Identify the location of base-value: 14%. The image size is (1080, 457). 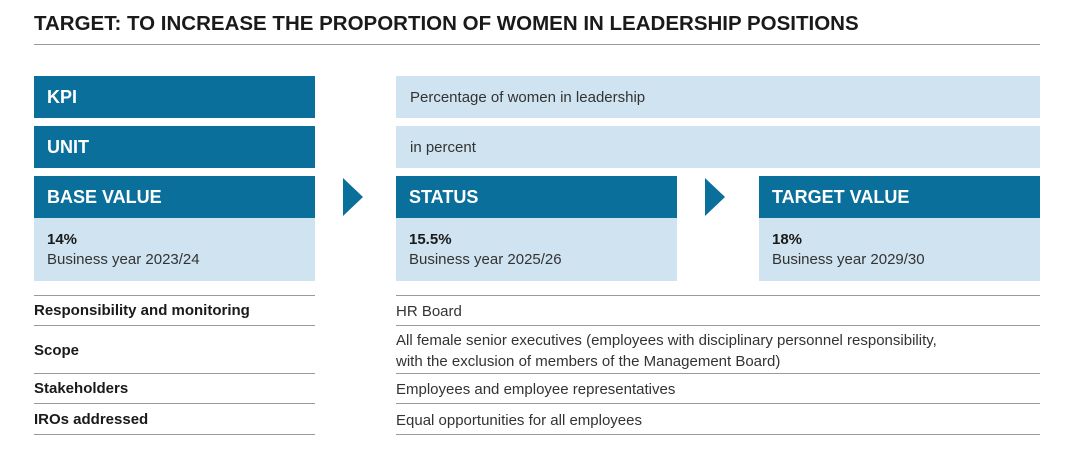
(62, 239).